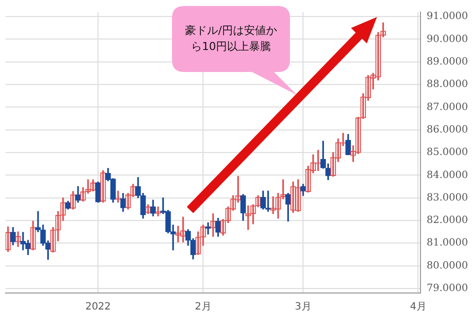 This screenshot has width=474, height=329. Describe the element at coordinates (447, 62) in the screenshot. I see `y-tick-label: 89.0000` at that location.